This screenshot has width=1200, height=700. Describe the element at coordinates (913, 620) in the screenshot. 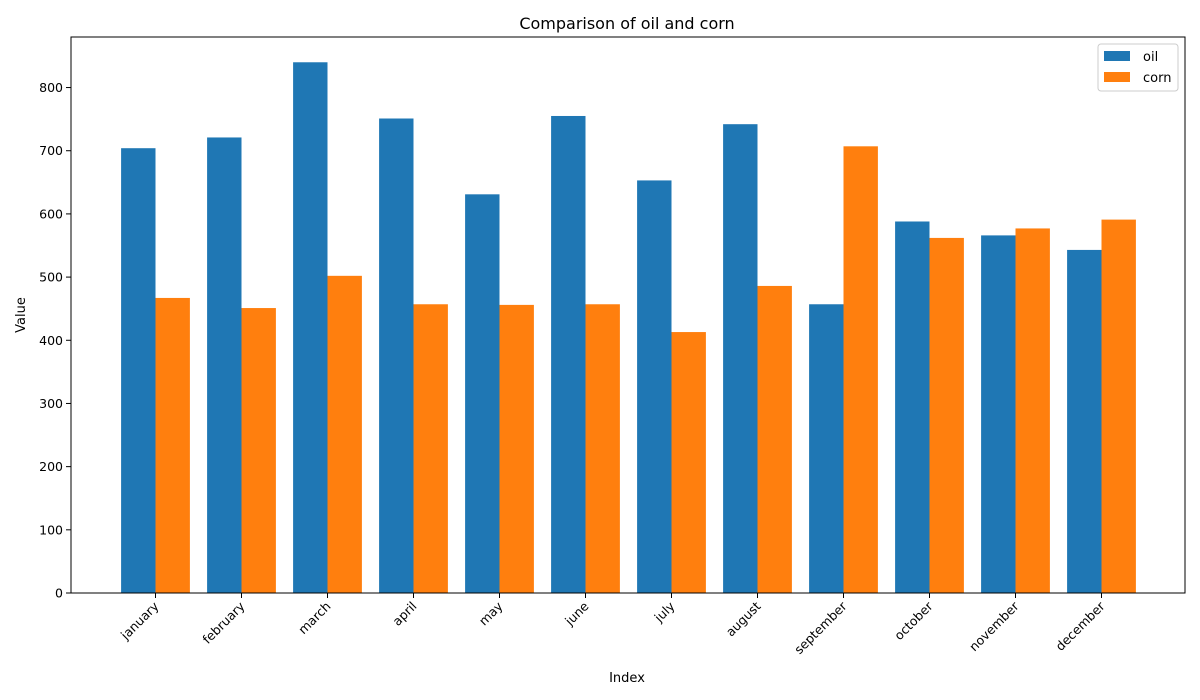

I see `x-tick-label-october: october` at that location.